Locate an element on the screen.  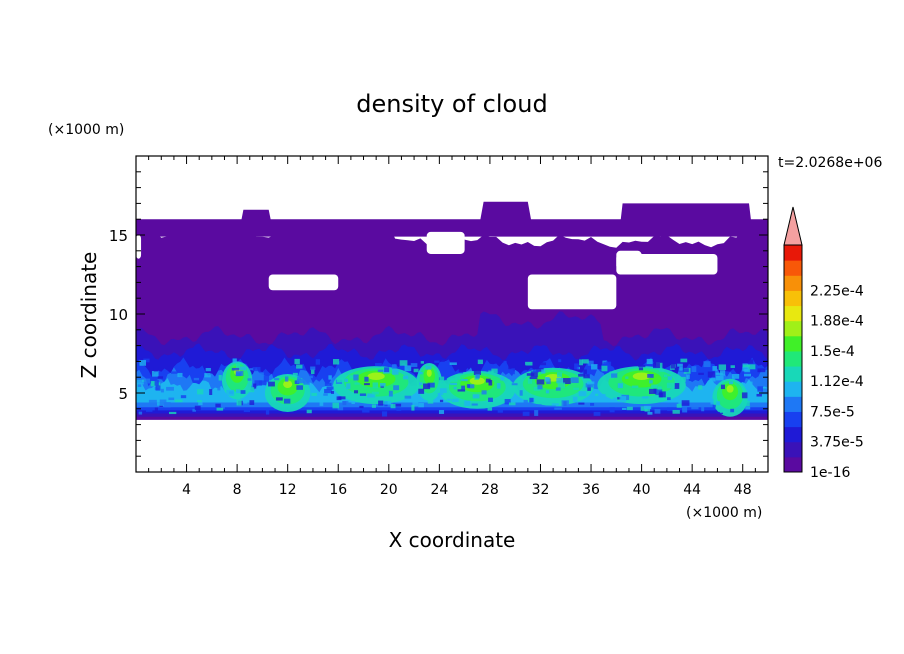
x-tick-label: 20 is located at coordinates (389, 490).